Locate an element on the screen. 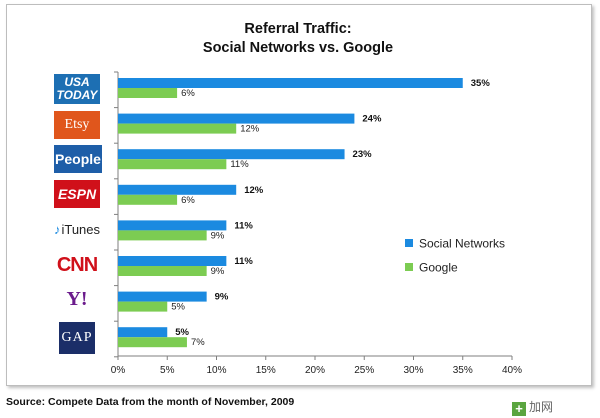 Image resolution: width=600 pixels, height=418 pixels. x-tick-label: 5% is located at coordinates (167, 370).